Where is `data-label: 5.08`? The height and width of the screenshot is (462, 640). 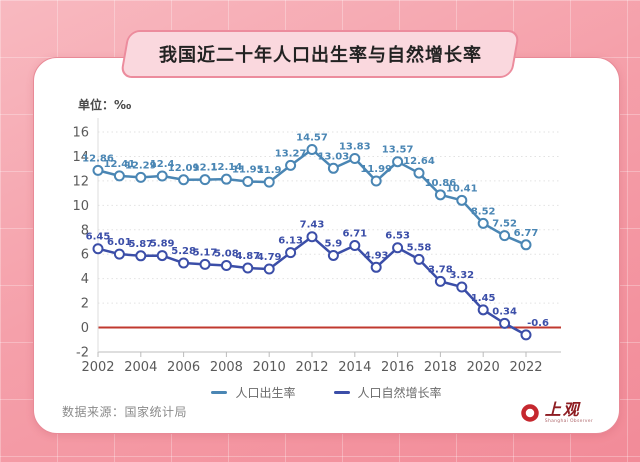
data-label: 5.08 is located at coordinates (226, 253).